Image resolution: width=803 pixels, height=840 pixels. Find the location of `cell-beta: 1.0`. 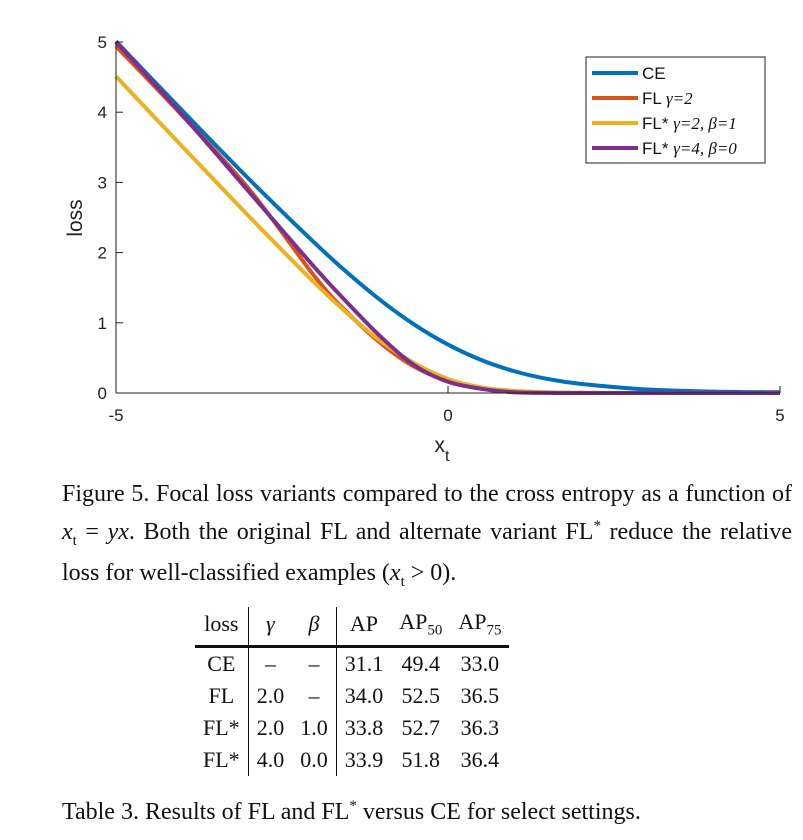

cell-beta: 1.0 is located at coordinates (314, 728).